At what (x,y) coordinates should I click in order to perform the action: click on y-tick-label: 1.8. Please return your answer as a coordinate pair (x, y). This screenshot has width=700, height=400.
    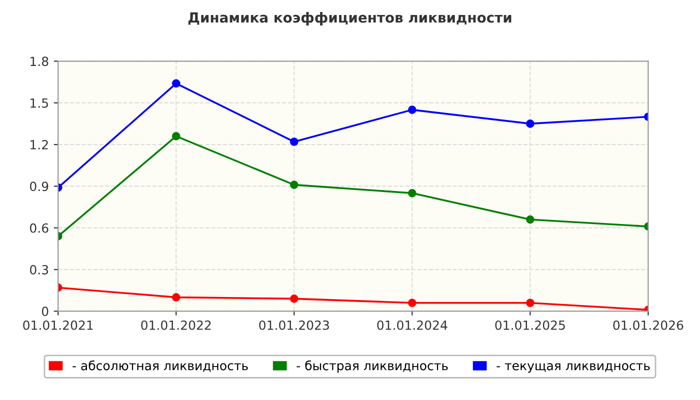
    Looking at the image, I should click on (39, 61).